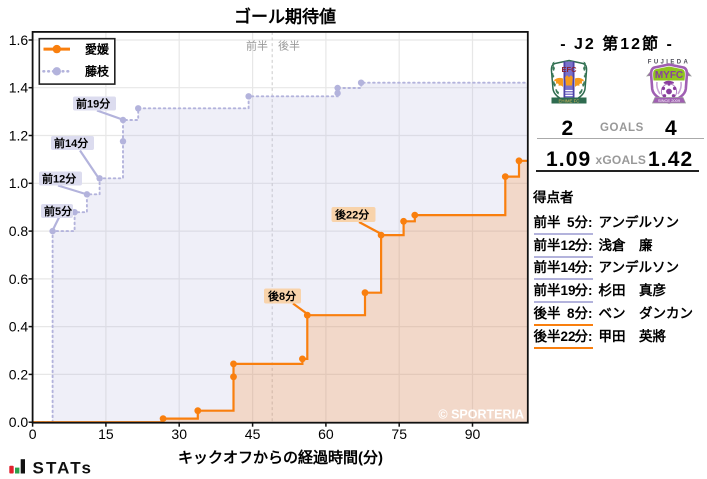 The width and height of the screenshot is (707, 479). Describe the element at coordinates (63, 467) in the screenshot. I see `svg-text: STATs` at that location.